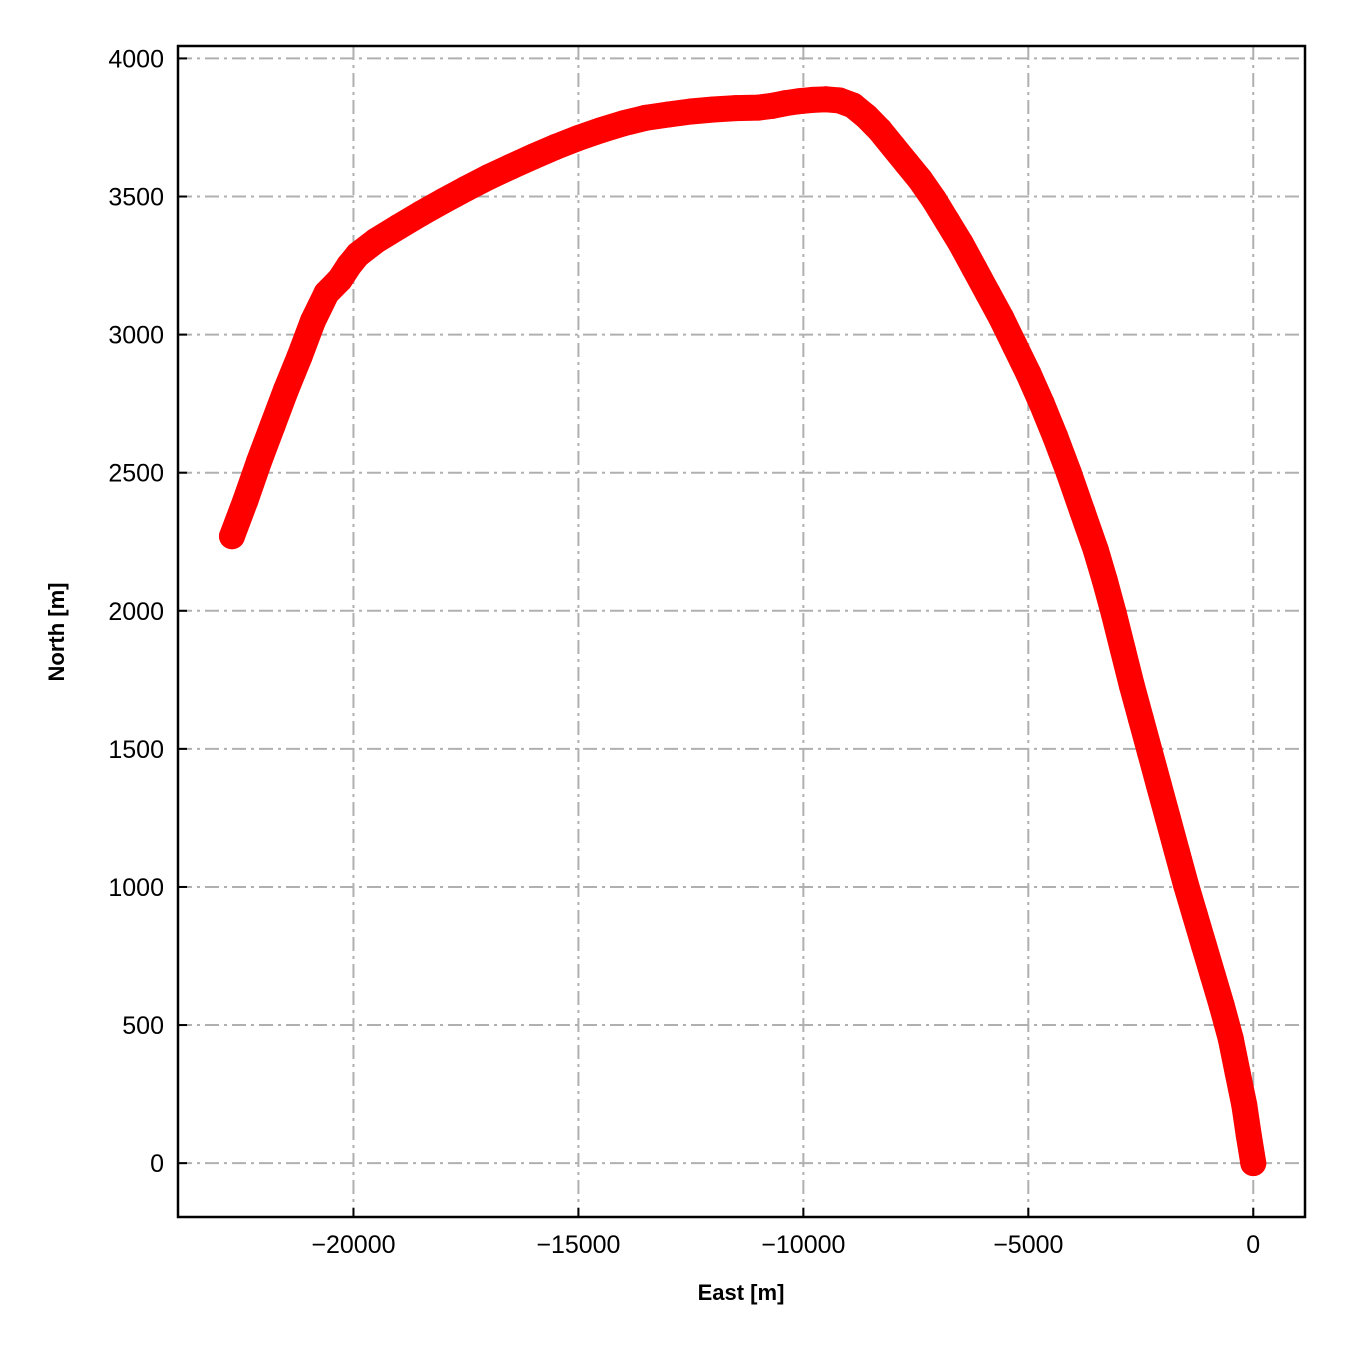  I want to click on x-tick-label: −5000, so click(1028, 1245).